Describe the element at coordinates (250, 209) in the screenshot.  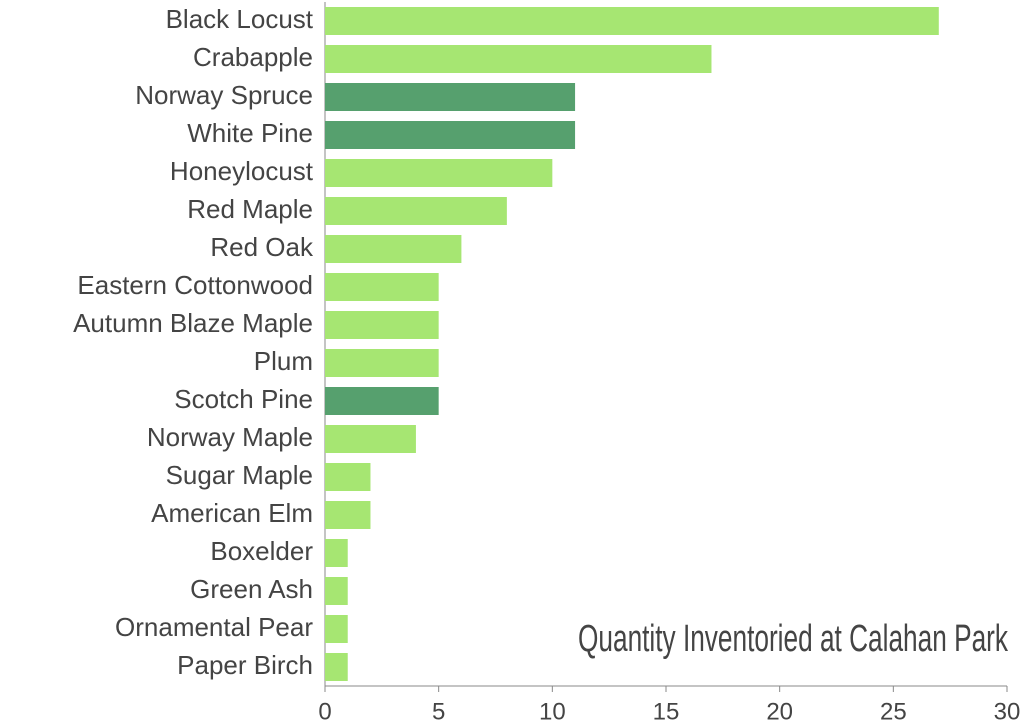
I see `y-tick-label: Red Maple` at that location.